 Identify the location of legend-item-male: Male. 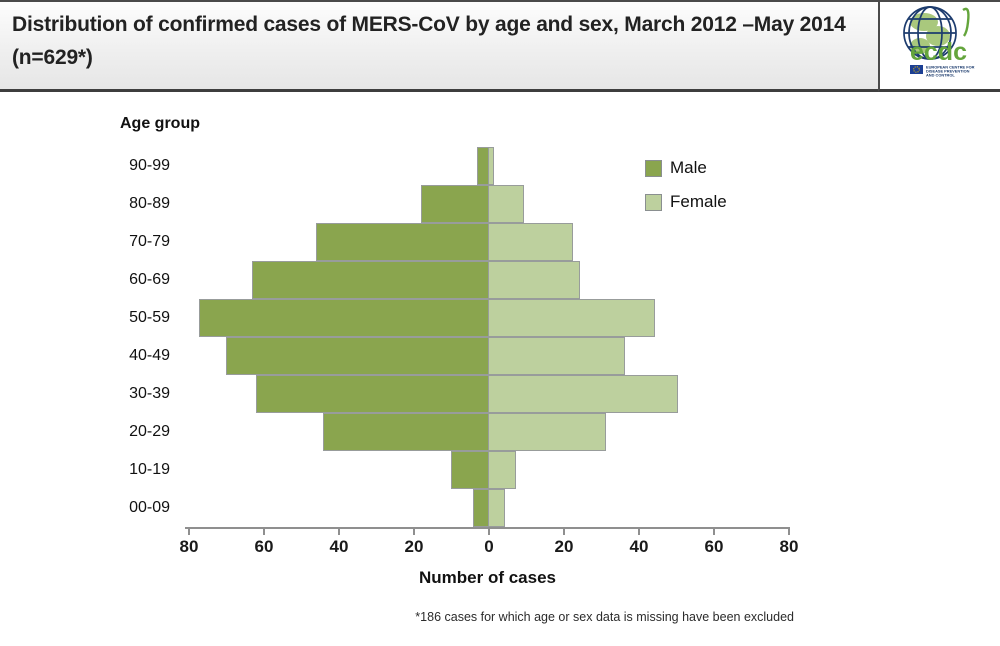
(686, 168).